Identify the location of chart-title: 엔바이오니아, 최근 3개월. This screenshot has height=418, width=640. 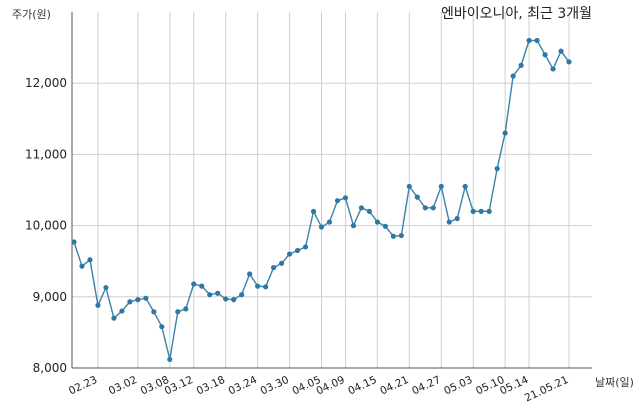
(516, 14).